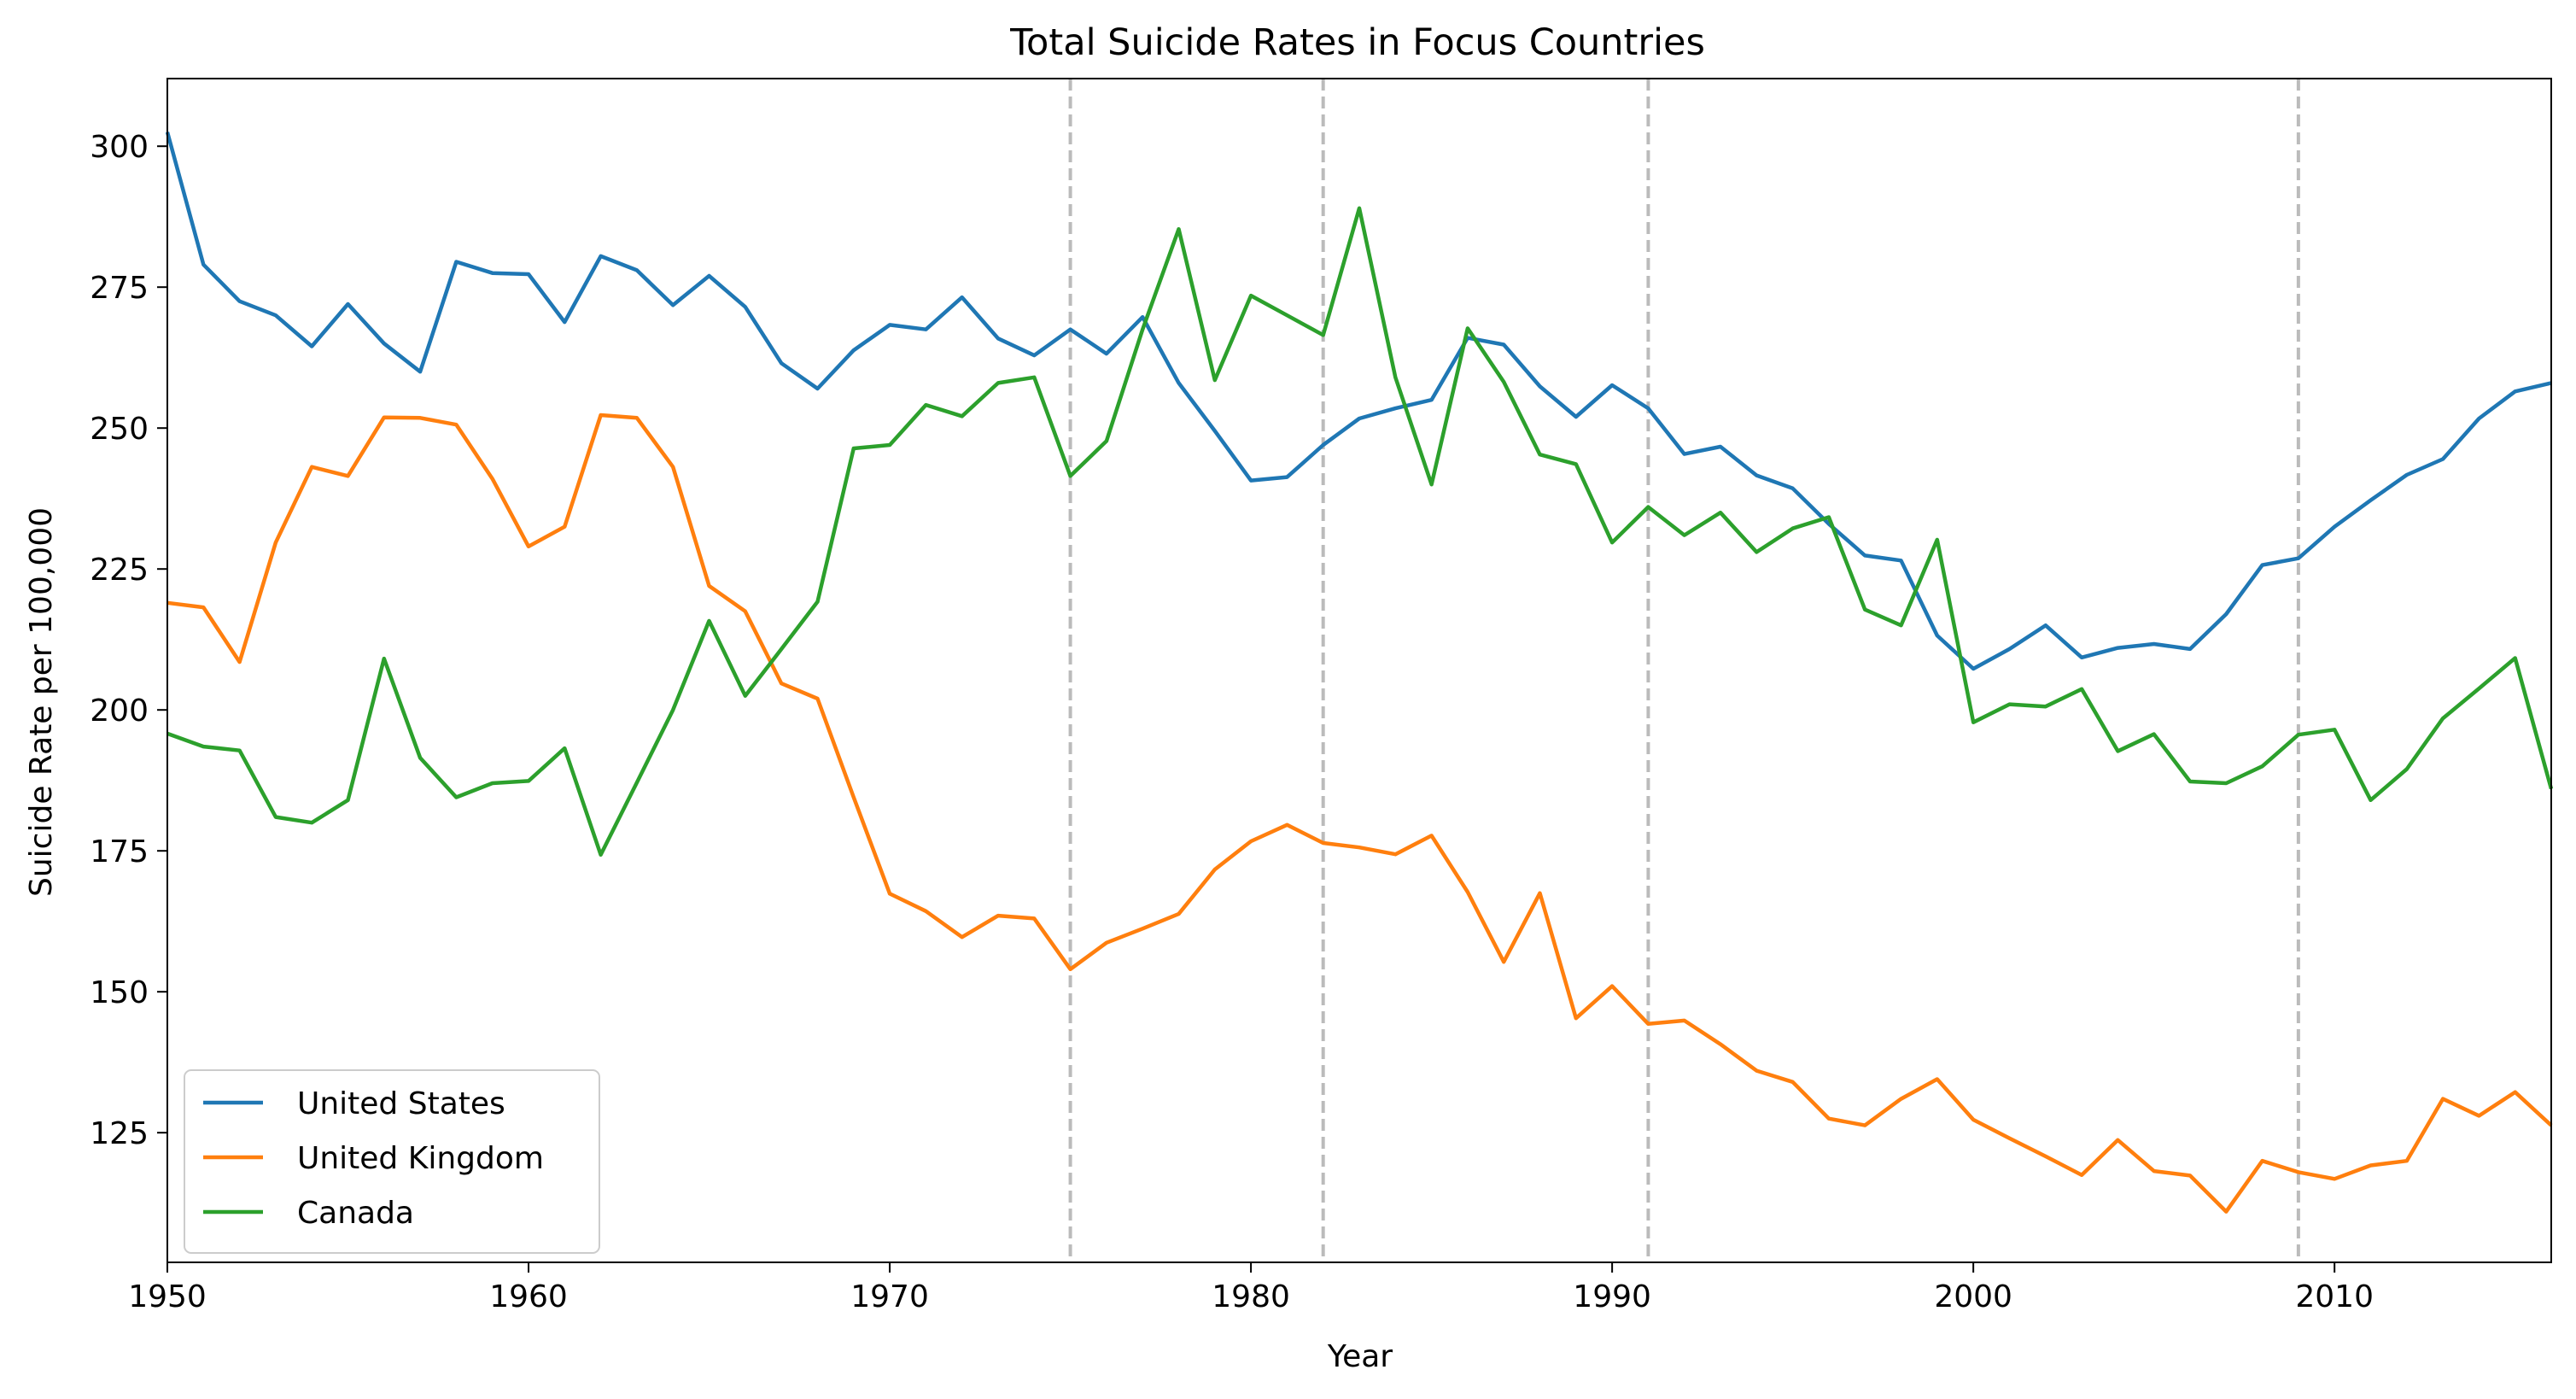 This screenshot has width=2576, height=1399. Describe the element at coordinates (1973, 1297) in the screenshot. I see `x-tick-label: 2000` at that location.